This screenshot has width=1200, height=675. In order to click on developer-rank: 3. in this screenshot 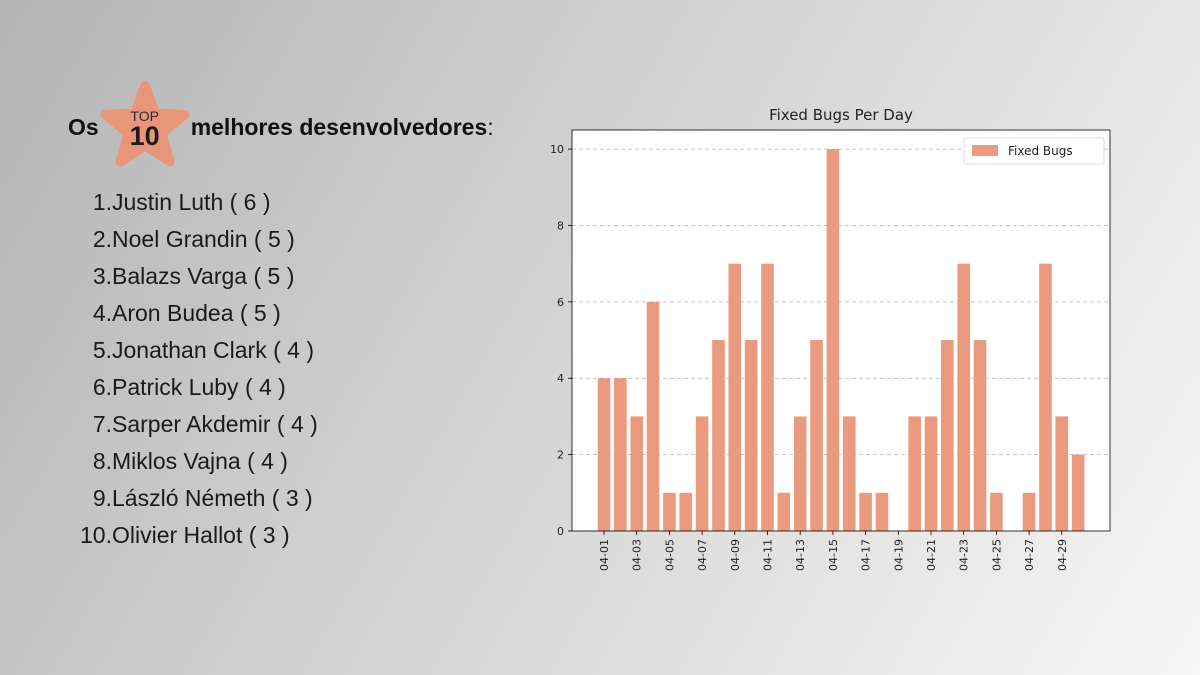, I will do `click(102, 276)`.